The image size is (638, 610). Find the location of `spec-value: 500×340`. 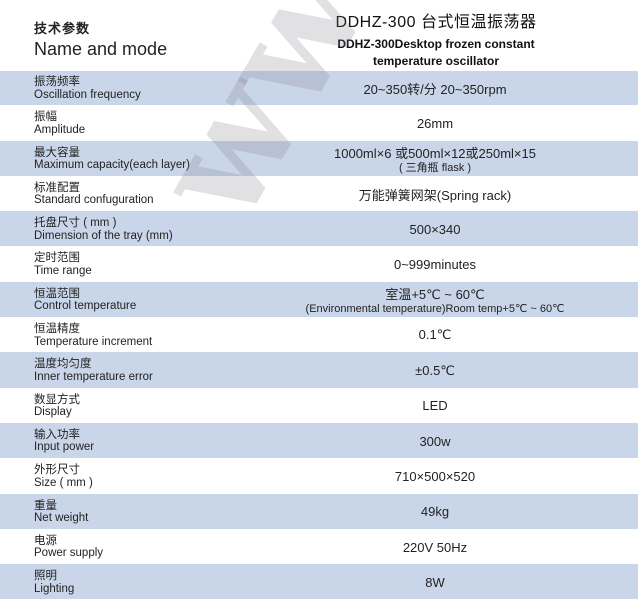

spec-value: 500×340 is located at coordinates (435, 229).